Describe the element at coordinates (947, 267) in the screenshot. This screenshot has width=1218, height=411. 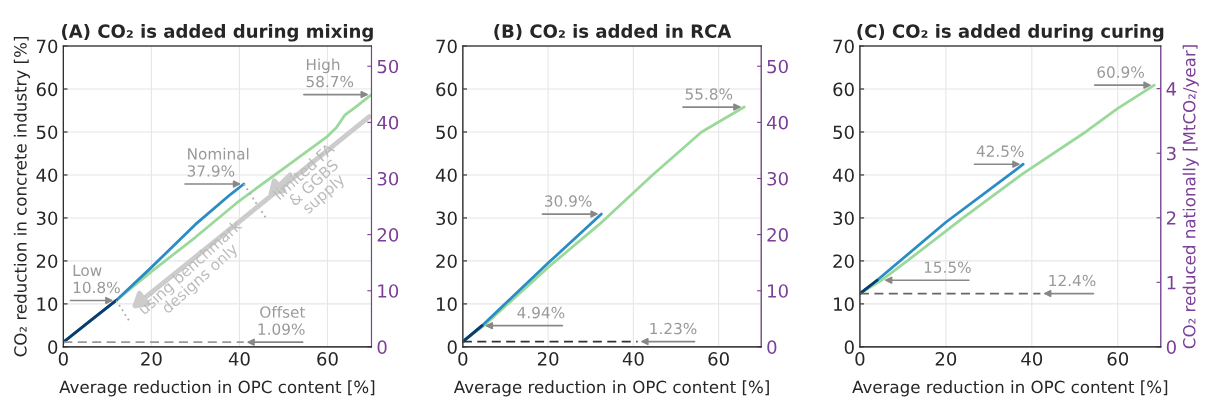
I see `annotation: 15.5%` at that location.